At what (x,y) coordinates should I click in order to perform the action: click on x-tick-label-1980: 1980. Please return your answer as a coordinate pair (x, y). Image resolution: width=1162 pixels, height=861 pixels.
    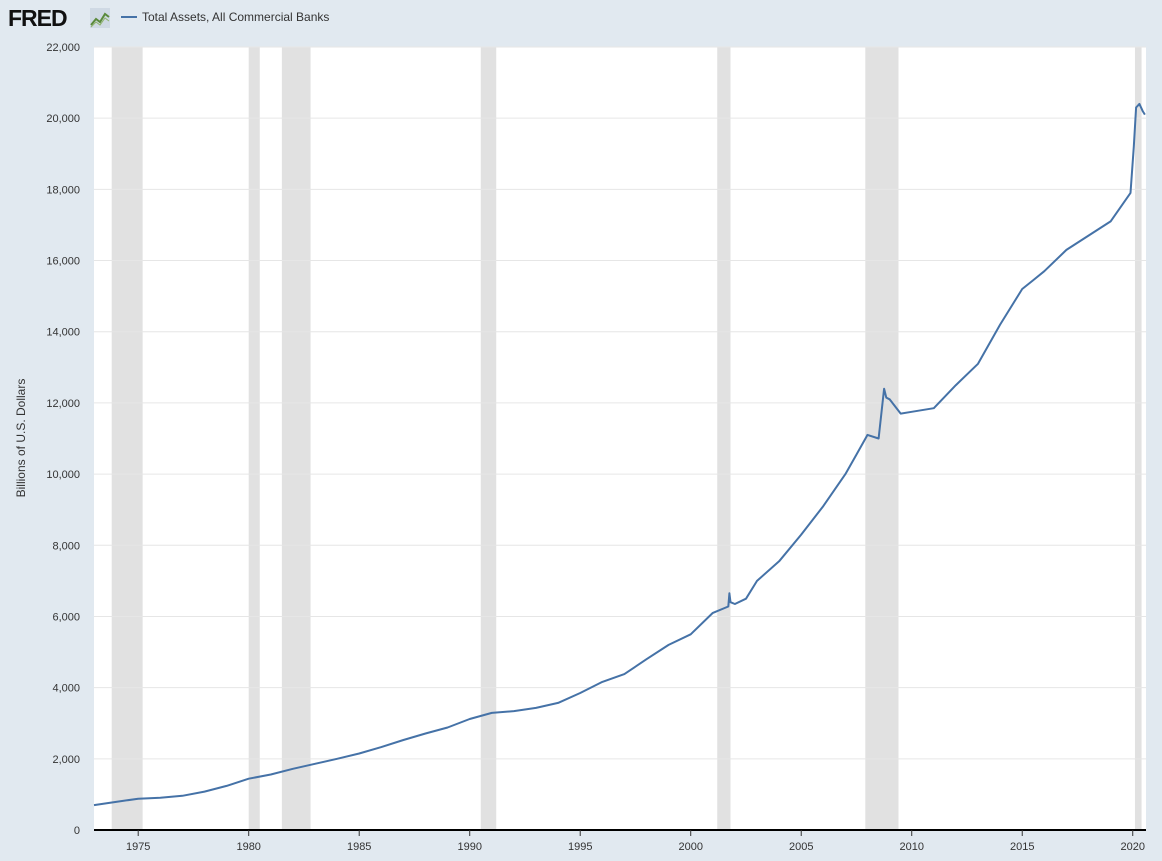
    Looking at the image, I should click on (248, 847).